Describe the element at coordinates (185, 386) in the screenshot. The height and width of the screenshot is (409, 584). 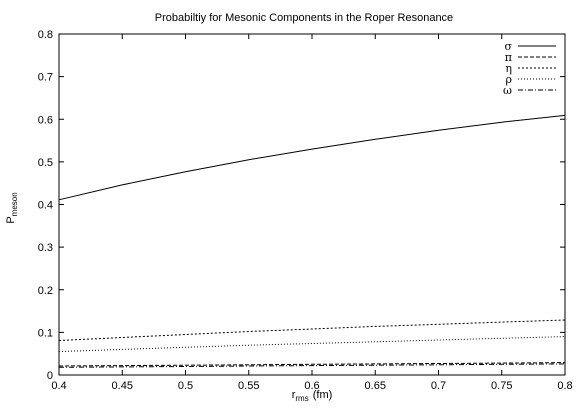
I see `x-tick-label: 0.5` at that location.